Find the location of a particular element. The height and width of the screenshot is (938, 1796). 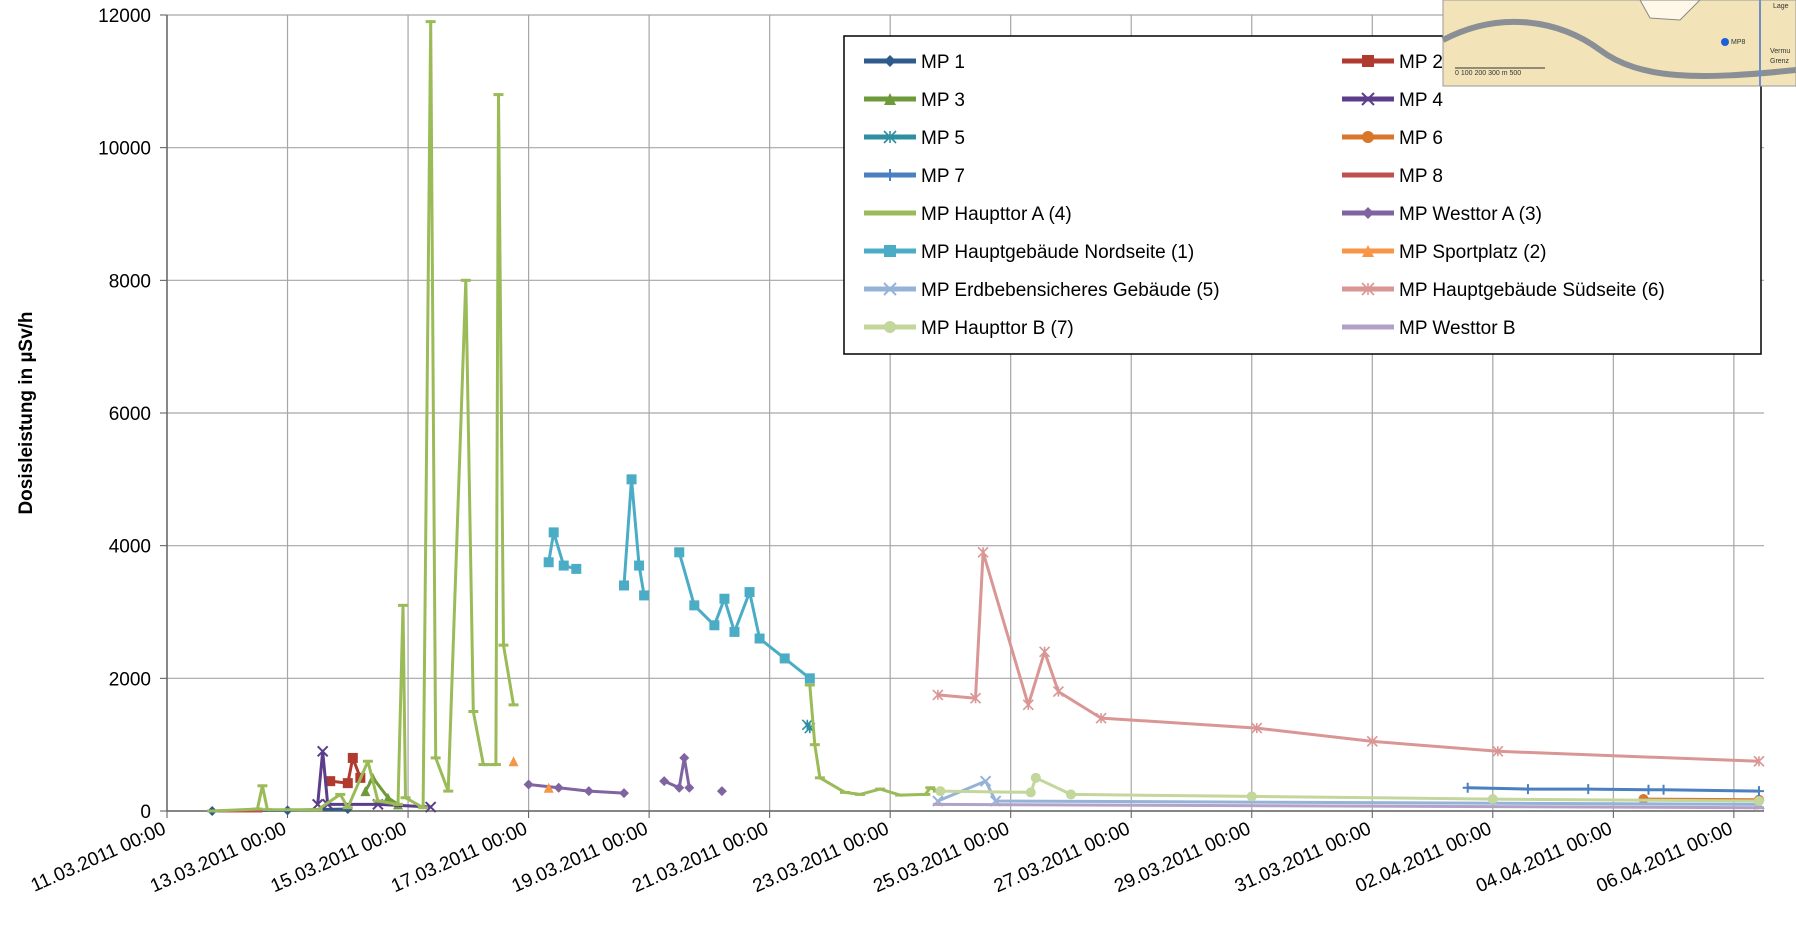

y-tick-label: 4000 is located at coordinates (130, 547).